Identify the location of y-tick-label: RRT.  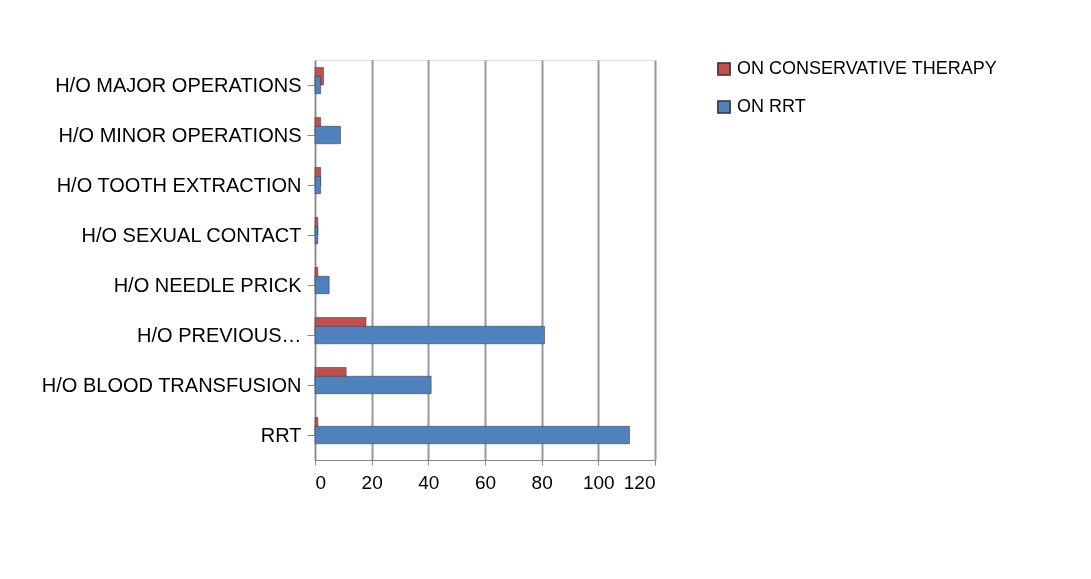
(281, 434).